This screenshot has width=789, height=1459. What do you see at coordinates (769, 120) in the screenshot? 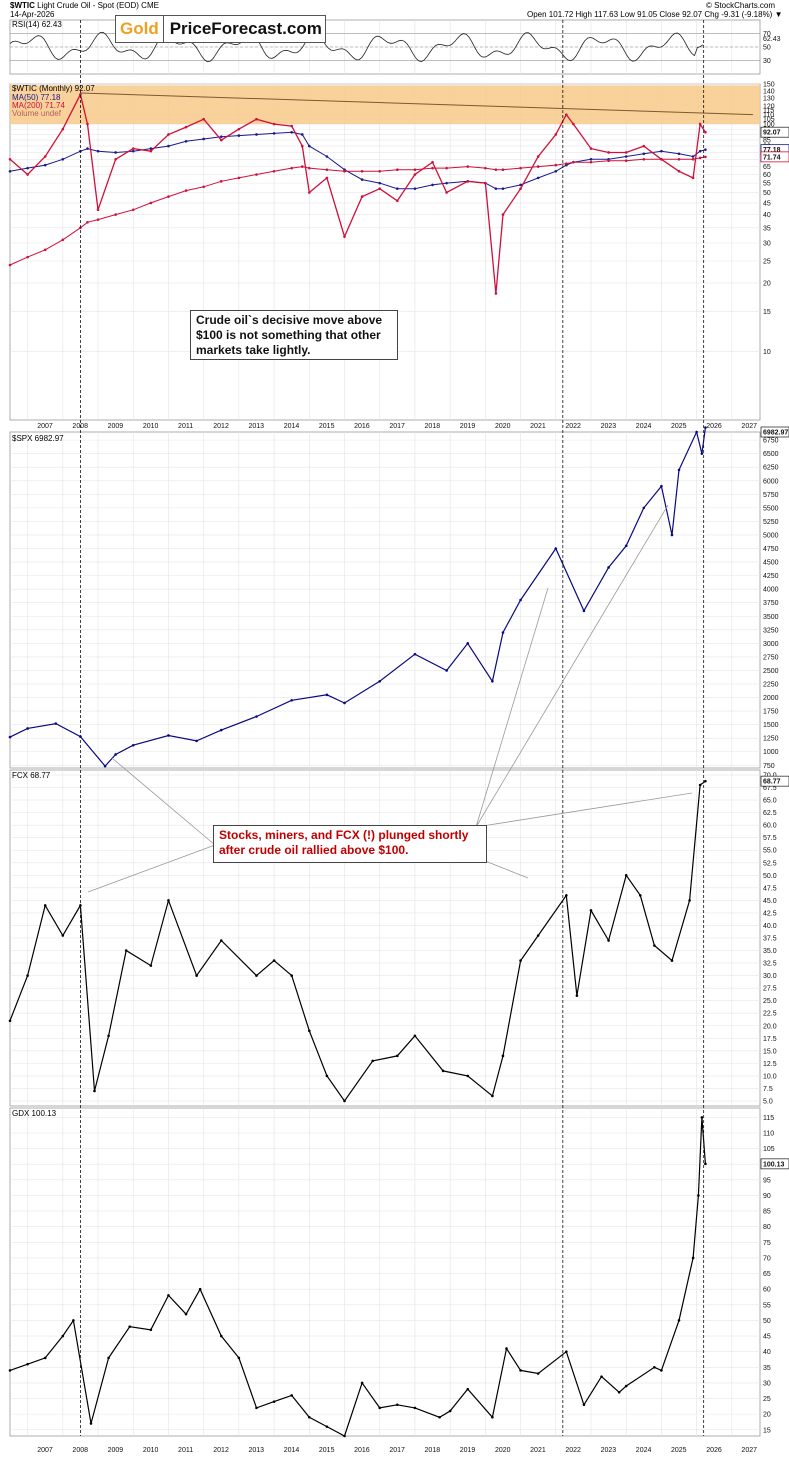
I see `oil-tick-105: 105` at bounding box center [769, 120].